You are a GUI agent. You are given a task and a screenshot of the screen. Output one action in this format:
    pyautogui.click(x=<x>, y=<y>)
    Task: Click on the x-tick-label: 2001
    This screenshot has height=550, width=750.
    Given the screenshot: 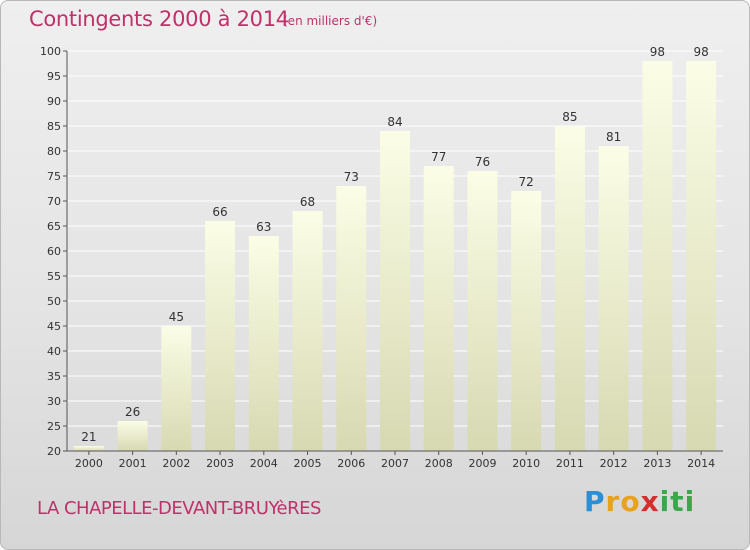 What is the action you would take?
    pyautogui.click(x=133, y=463)
    